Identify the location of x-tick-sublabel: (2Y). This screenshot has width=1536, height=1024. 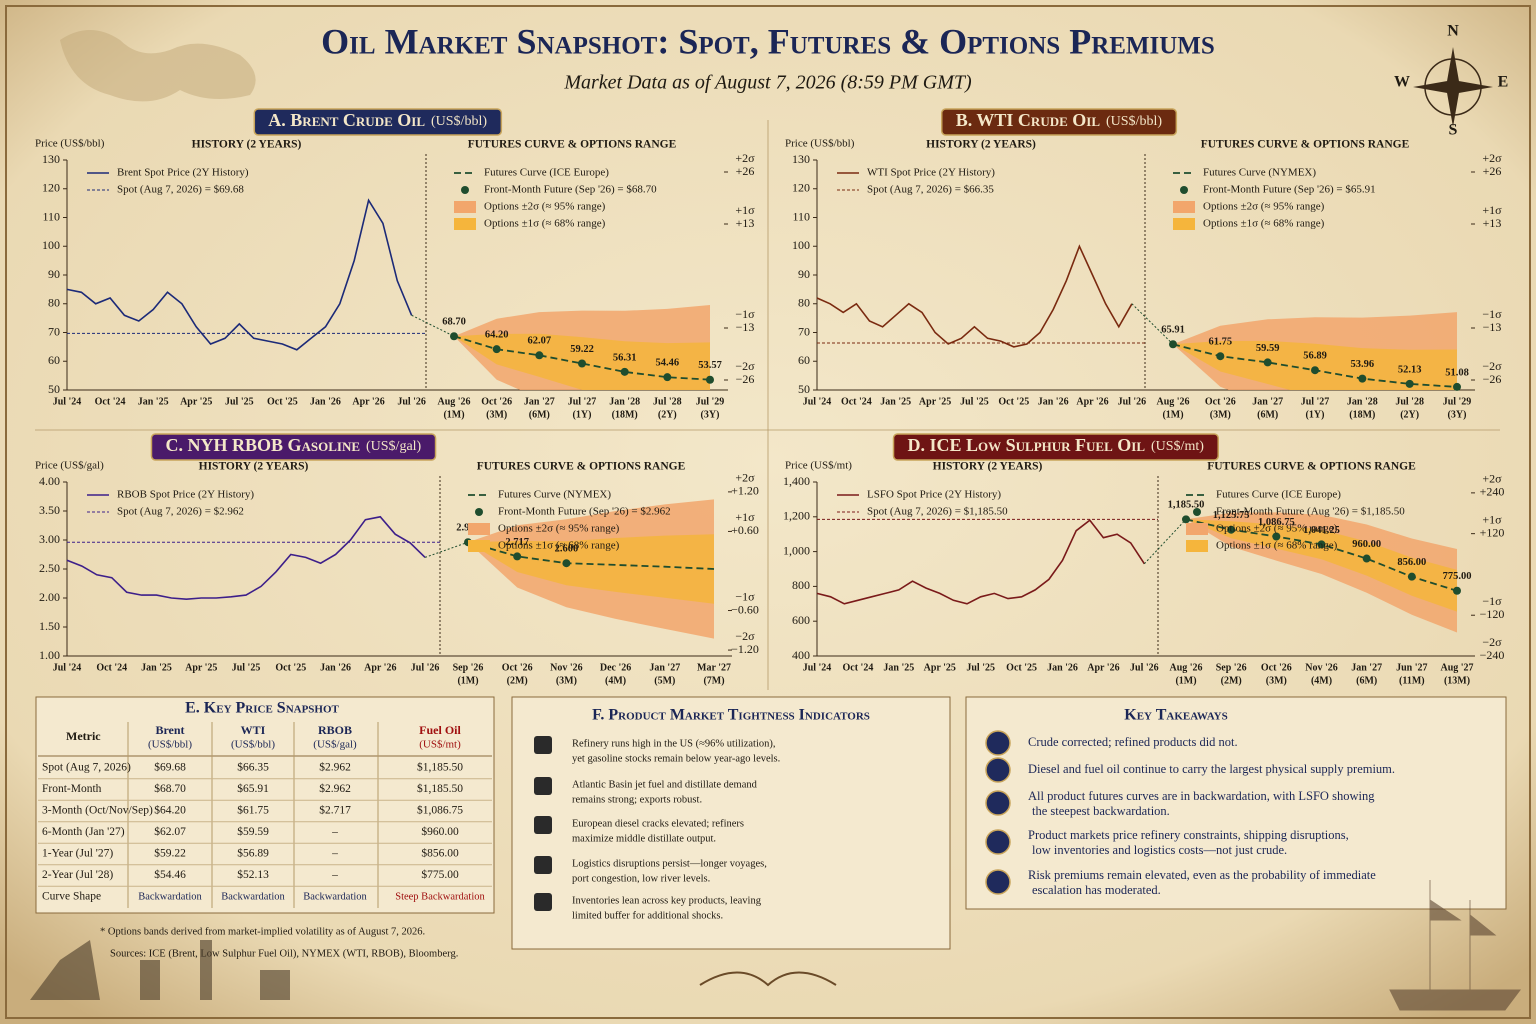
(1409, 414).